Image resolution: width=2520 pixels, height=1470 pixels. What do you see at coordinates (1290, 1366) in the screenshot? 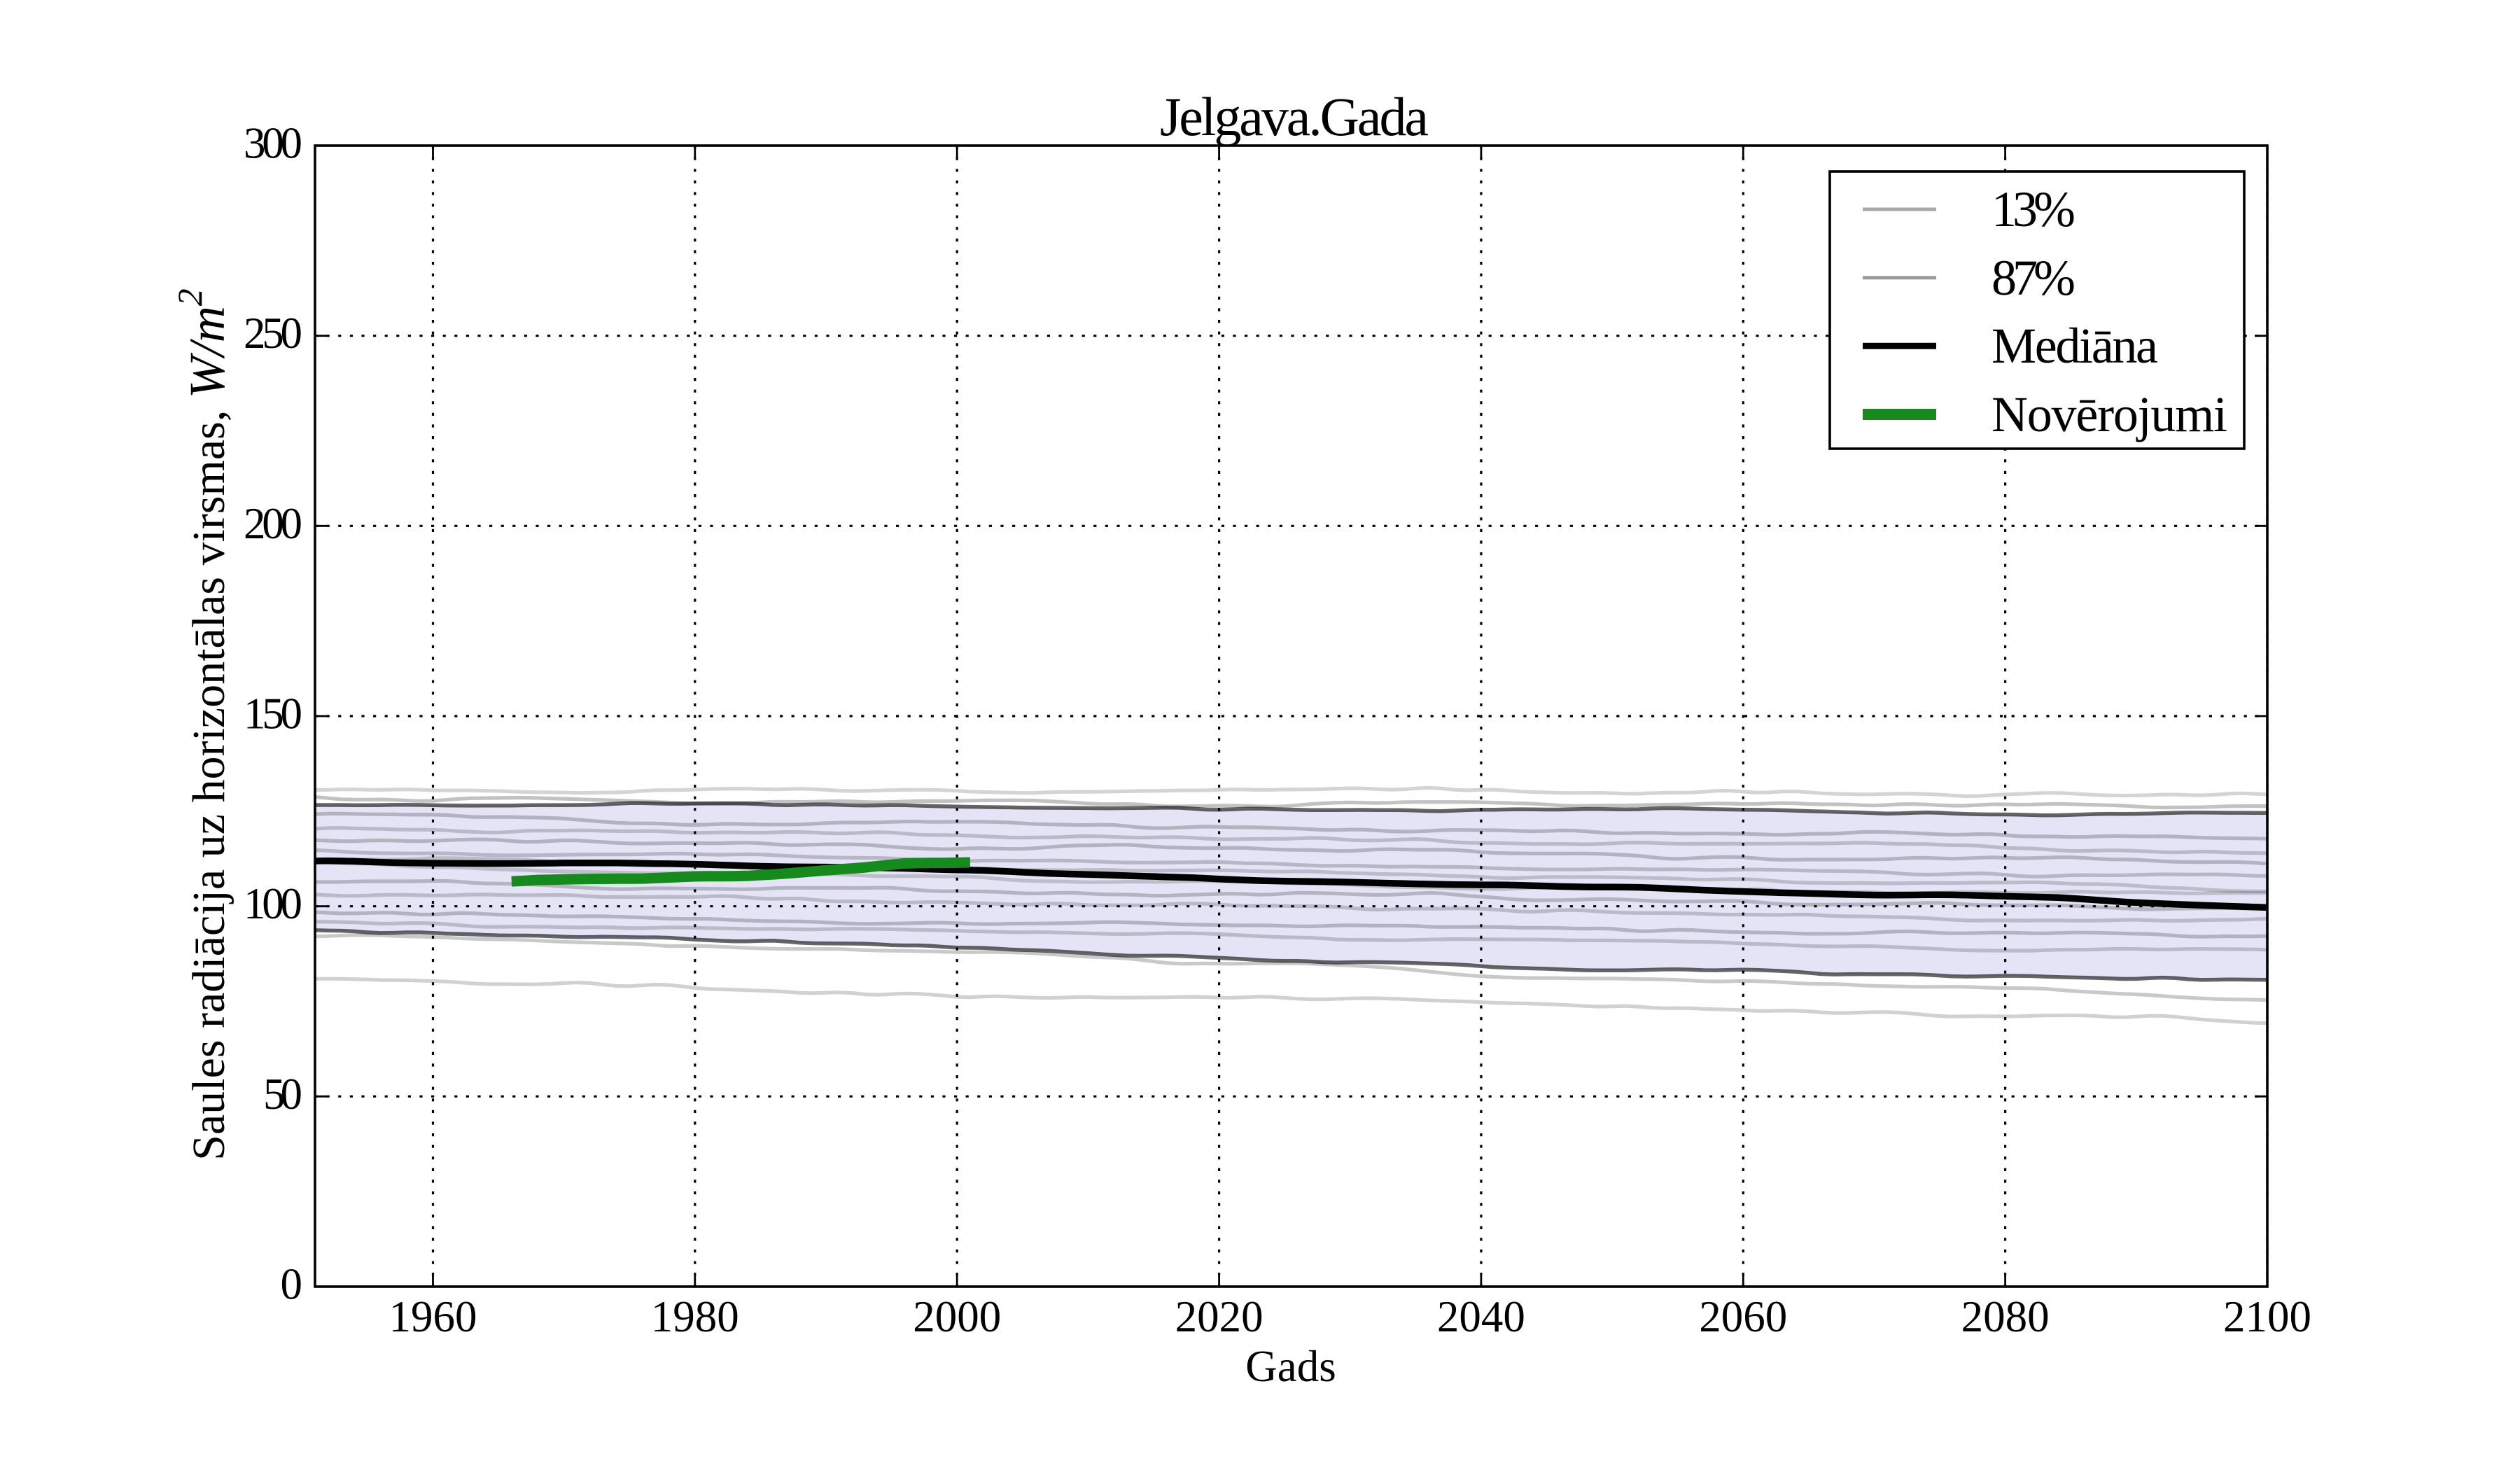
I see `svg-text: Gads` at bounding box center [1290, 1366].